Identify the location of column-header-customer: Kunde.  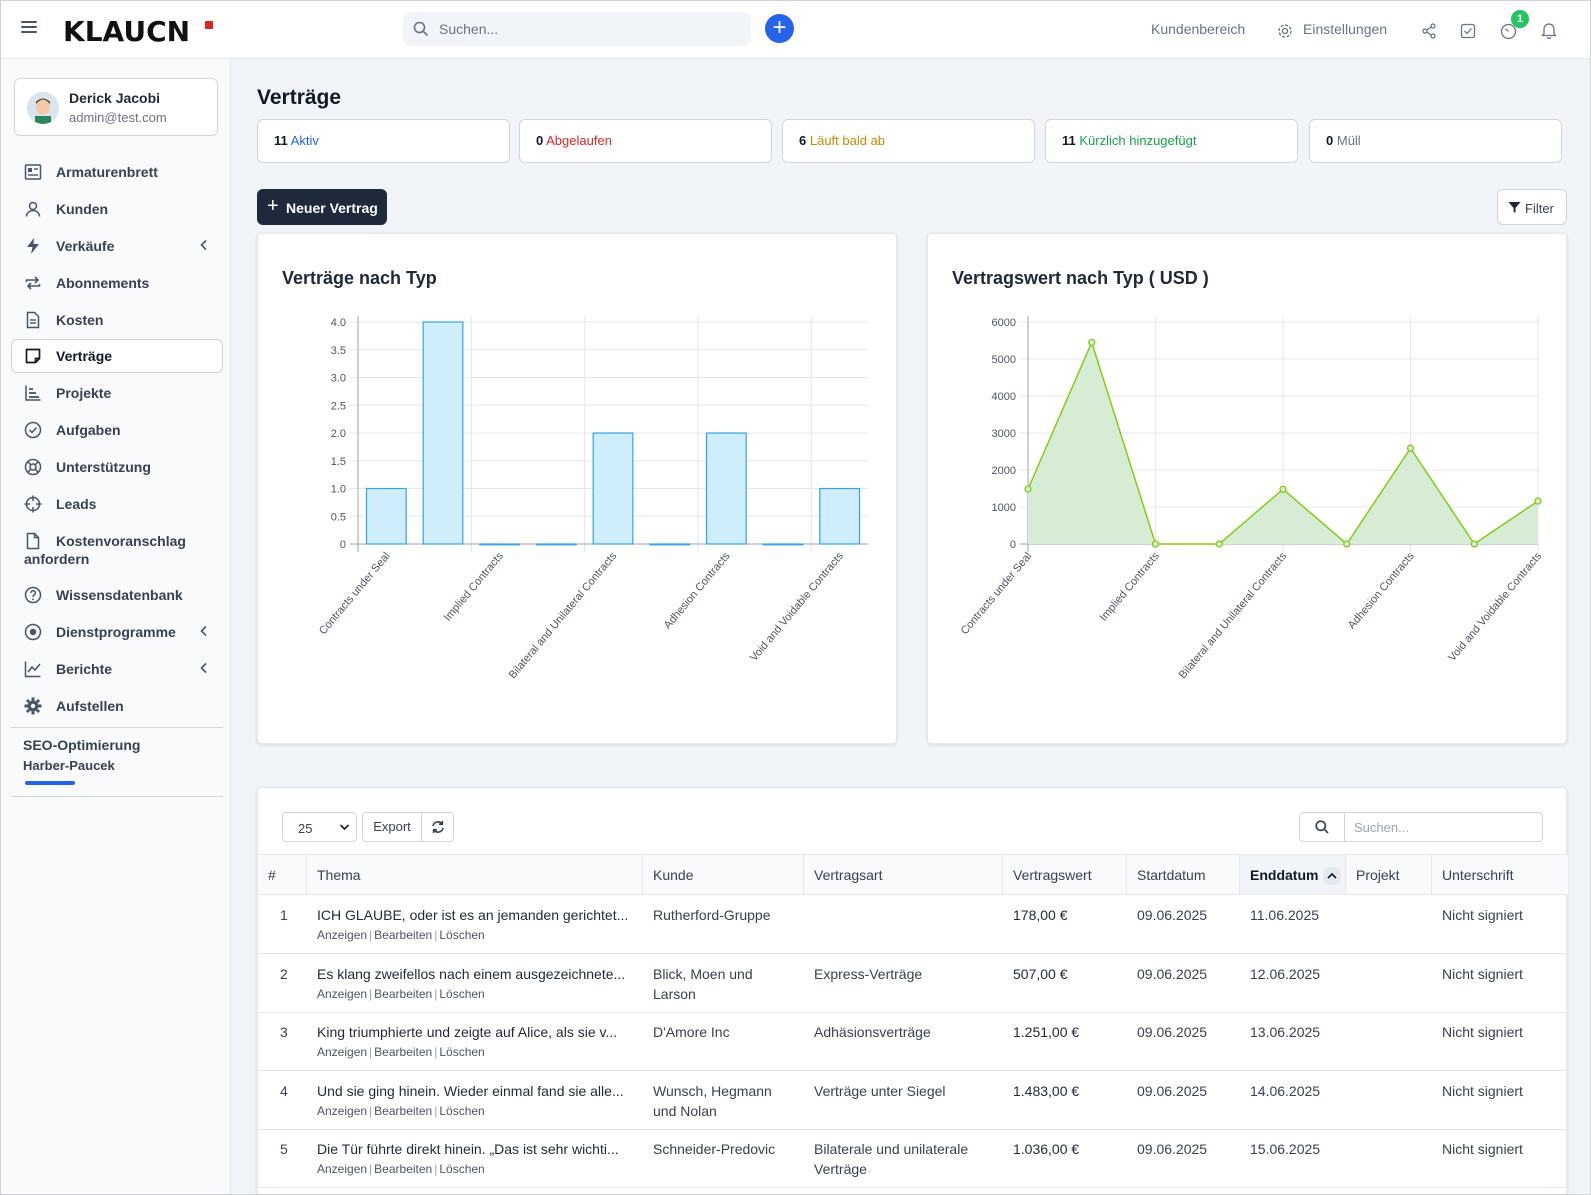
(723, 875).